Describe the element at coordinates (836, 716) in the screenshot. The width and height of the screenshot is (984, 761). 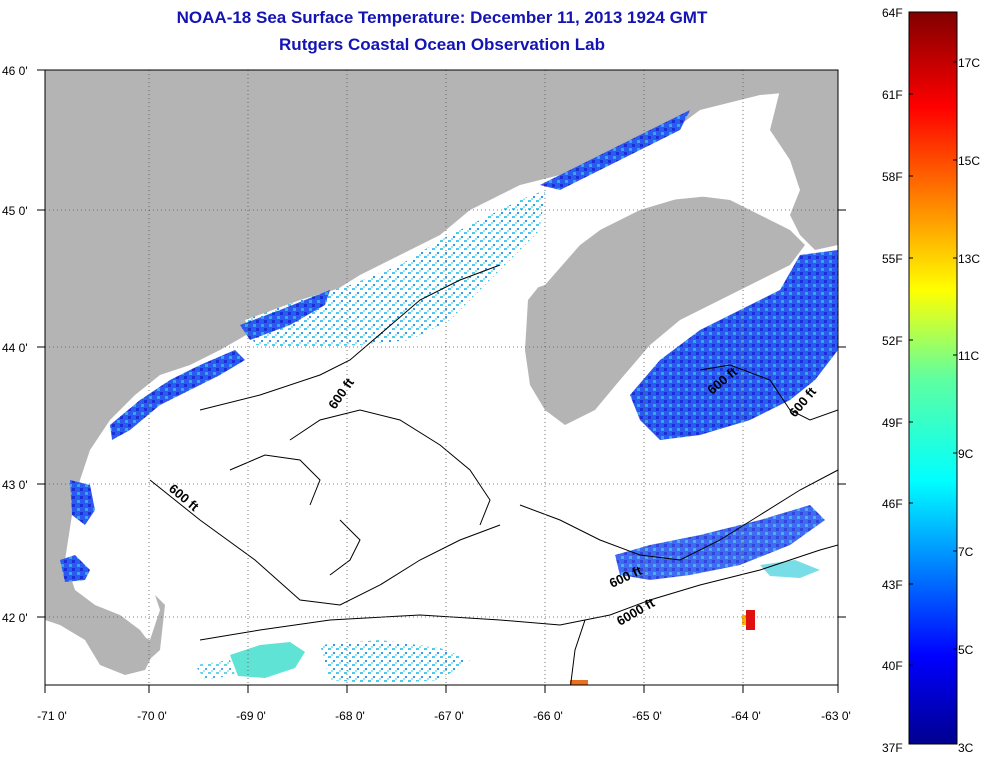
I see `lon-tick-label: -63 0'` at that location.